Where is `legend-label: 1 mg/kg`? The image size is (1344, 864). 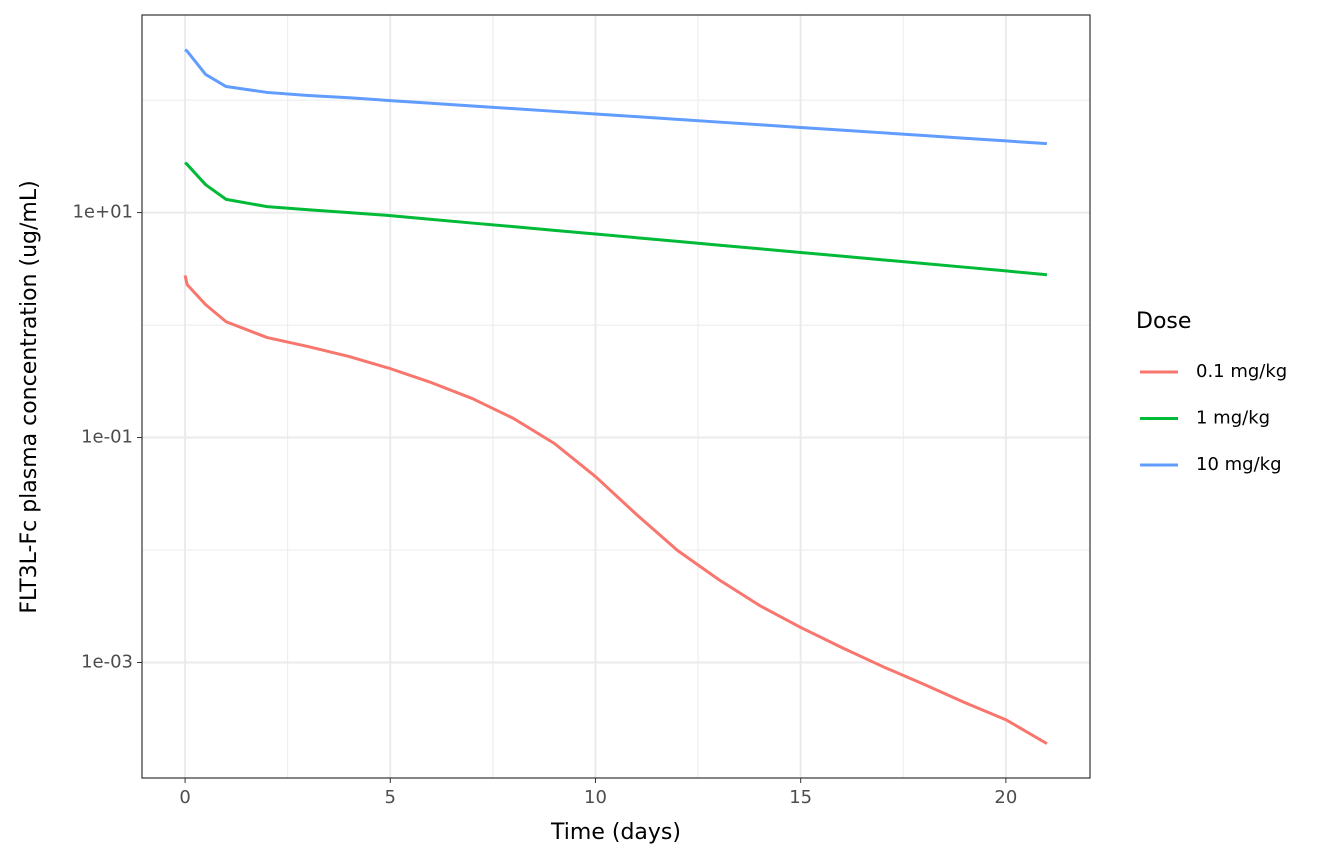 legend-label: 1 mg/kg is located at coordinates (1233, 418).